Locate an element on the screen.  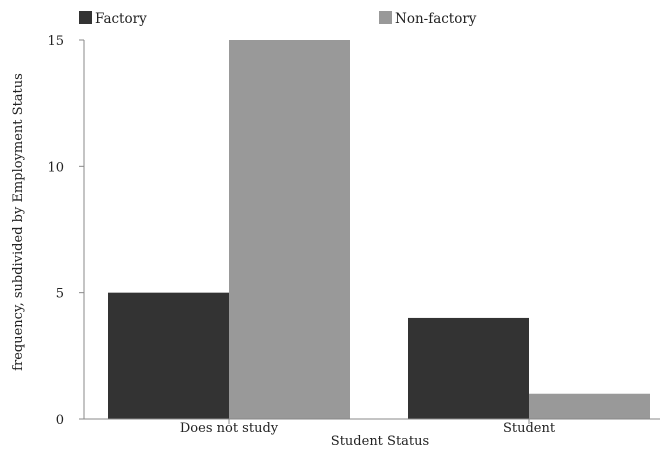
y-axis-ticks: 0 5 10 15 is located at coordinates (65, 231).